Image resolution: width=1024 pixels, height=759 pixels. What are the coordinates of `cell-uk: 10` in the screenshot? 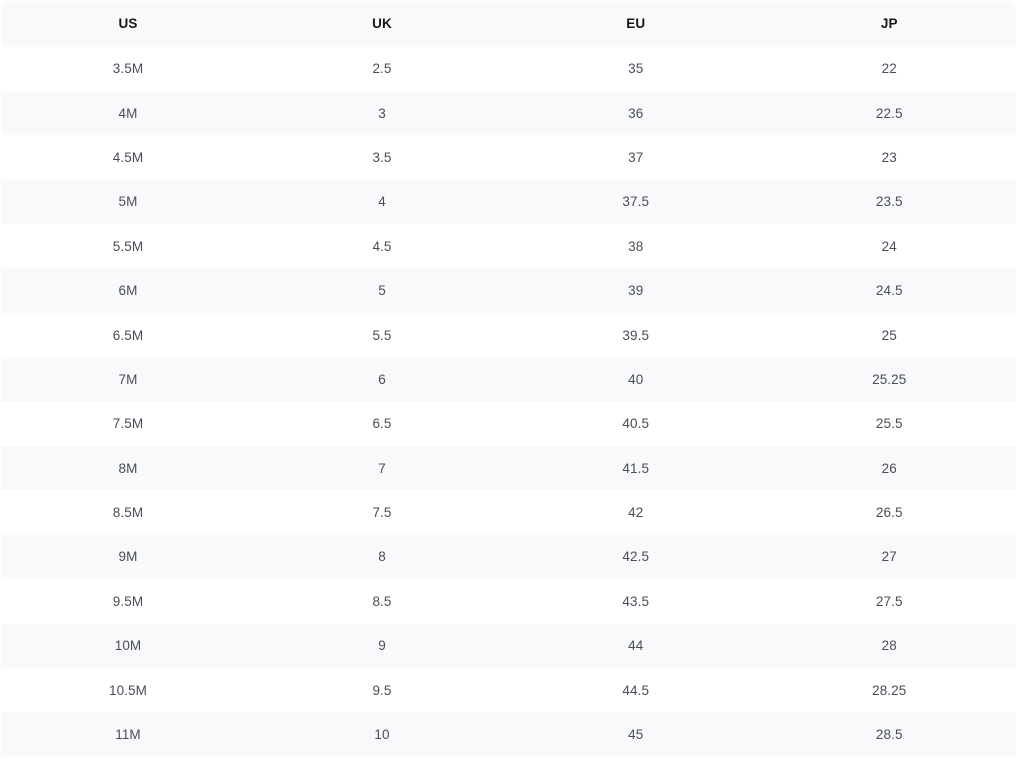 It's located at (382, 735).